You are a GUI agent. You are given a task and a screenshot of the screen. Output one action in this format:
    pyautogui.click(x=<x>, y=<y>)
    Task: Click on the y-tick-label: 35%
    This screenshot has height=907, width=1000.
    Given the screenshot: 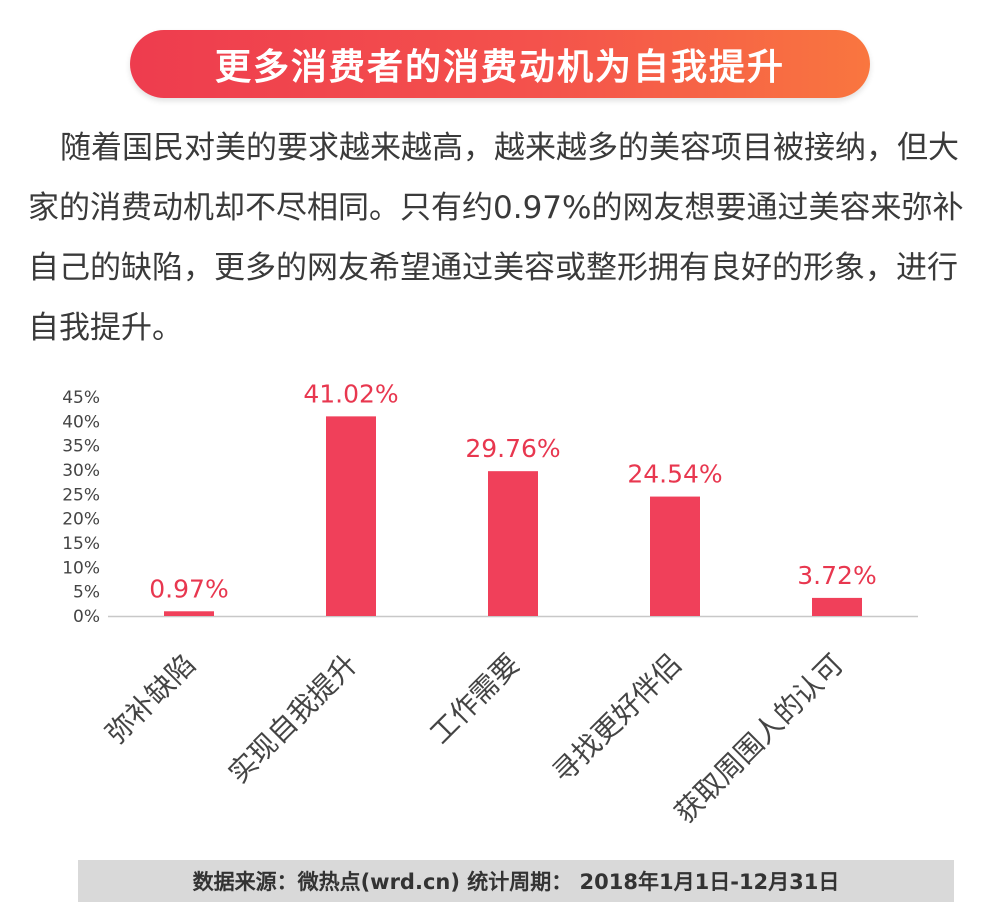 What is the action you would take?
    pyautogui.click(x=81, y=447)
    